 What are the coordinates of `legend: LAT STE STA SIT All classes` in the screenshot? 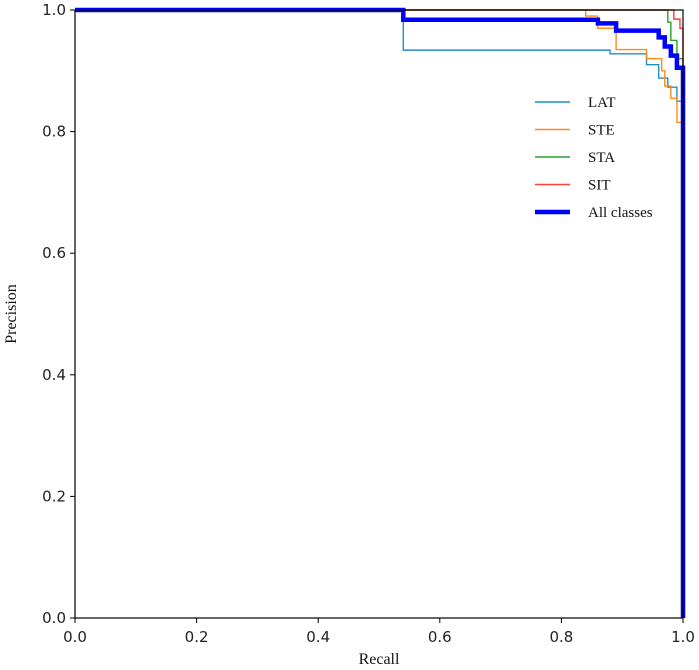 It's located at (594, 158).